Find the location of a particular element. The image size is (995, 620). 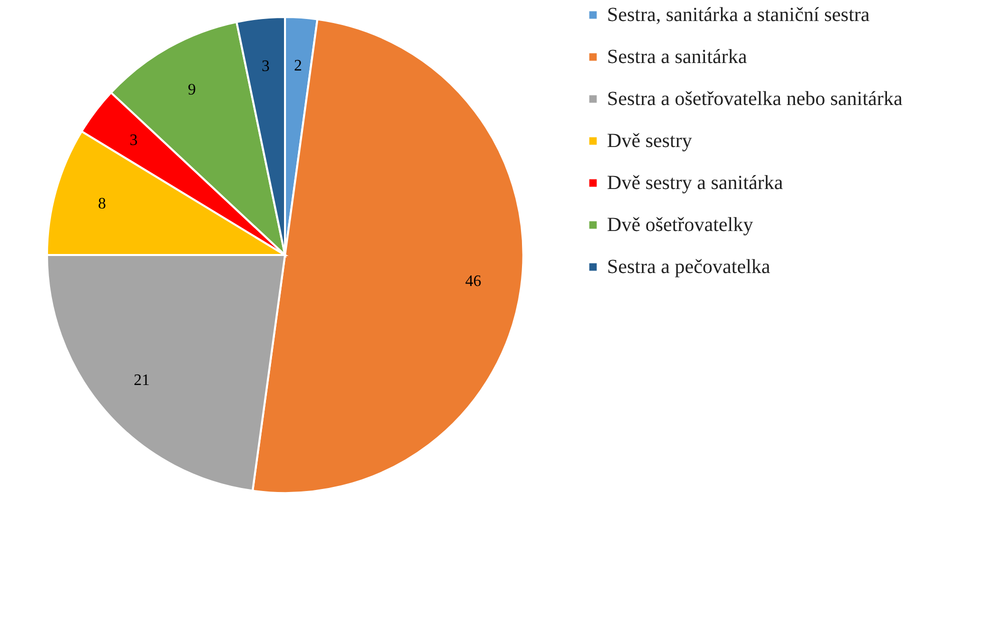

data-label: 46 is located at coordinates (473, 281).